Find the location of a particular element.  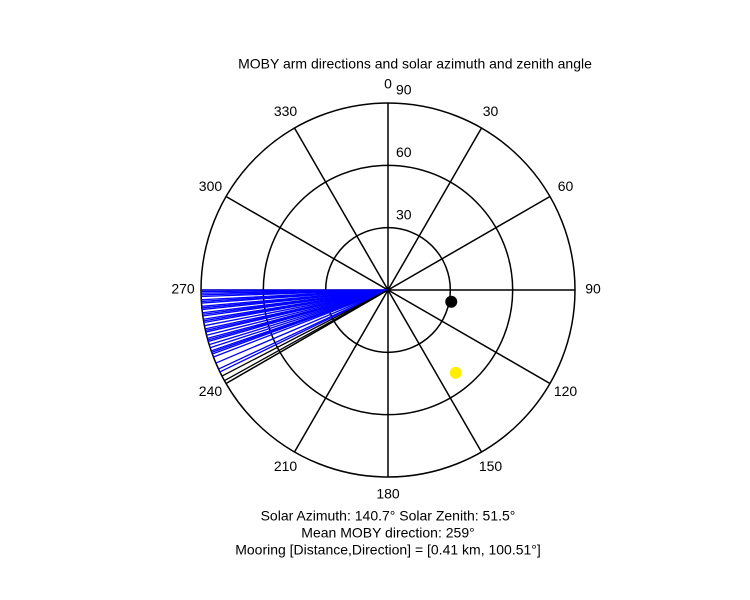

theta-tick-label: 330 is located at coordinates (286, 111).